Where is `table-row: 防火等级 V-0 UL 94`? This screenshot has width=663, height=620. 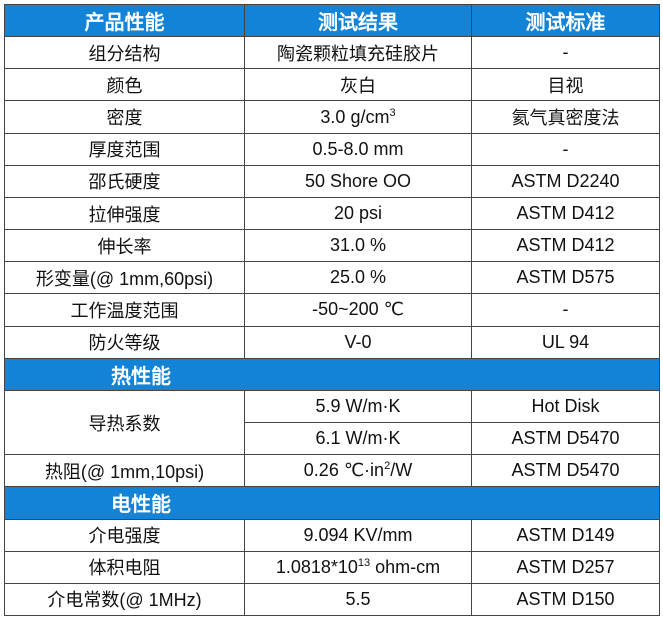 table-row: 防火等级 V-0 UL 94 is located at coordinates (332, 342).